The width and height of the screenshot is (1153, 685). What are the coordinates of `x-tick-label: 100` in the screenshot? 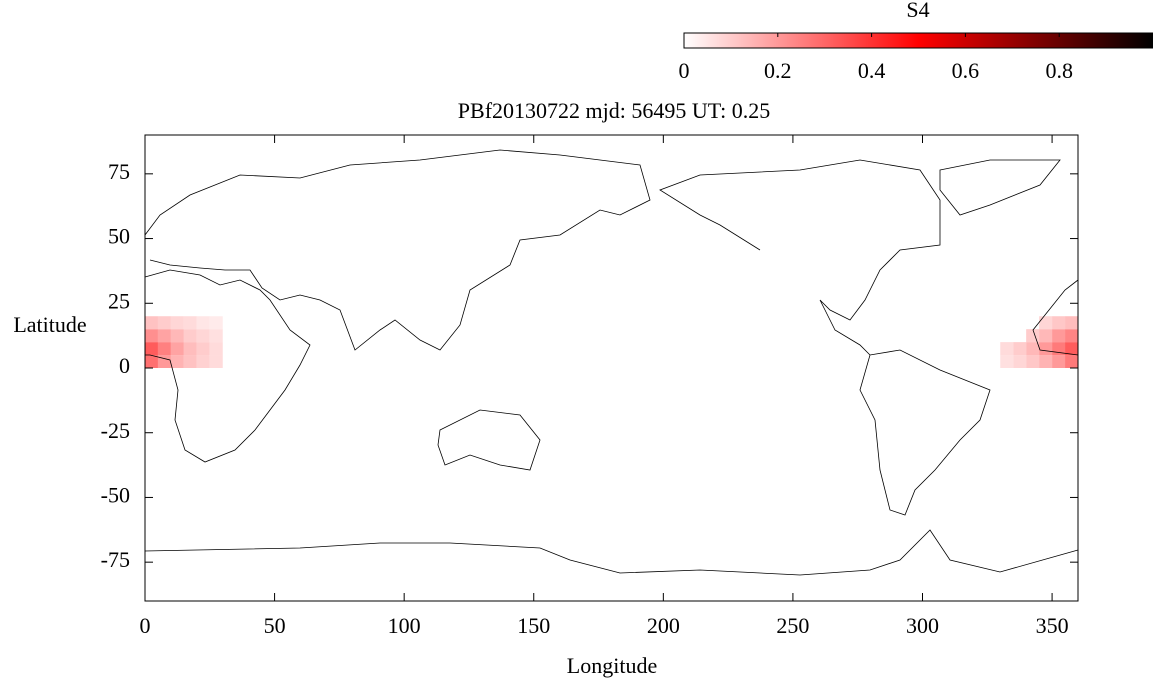 It's located at (404, 625).